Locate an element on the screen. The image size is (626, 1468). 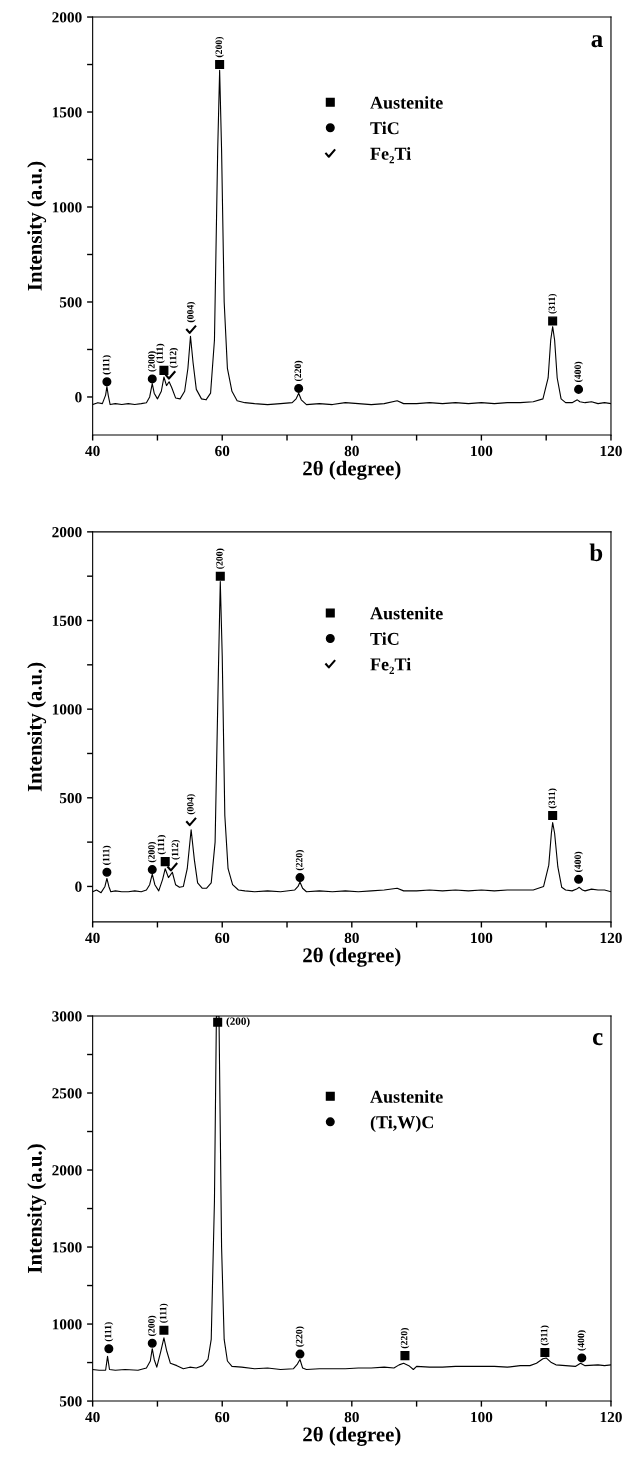
legend-label: (Ti,W)C is located at coordinates (402, 1124).